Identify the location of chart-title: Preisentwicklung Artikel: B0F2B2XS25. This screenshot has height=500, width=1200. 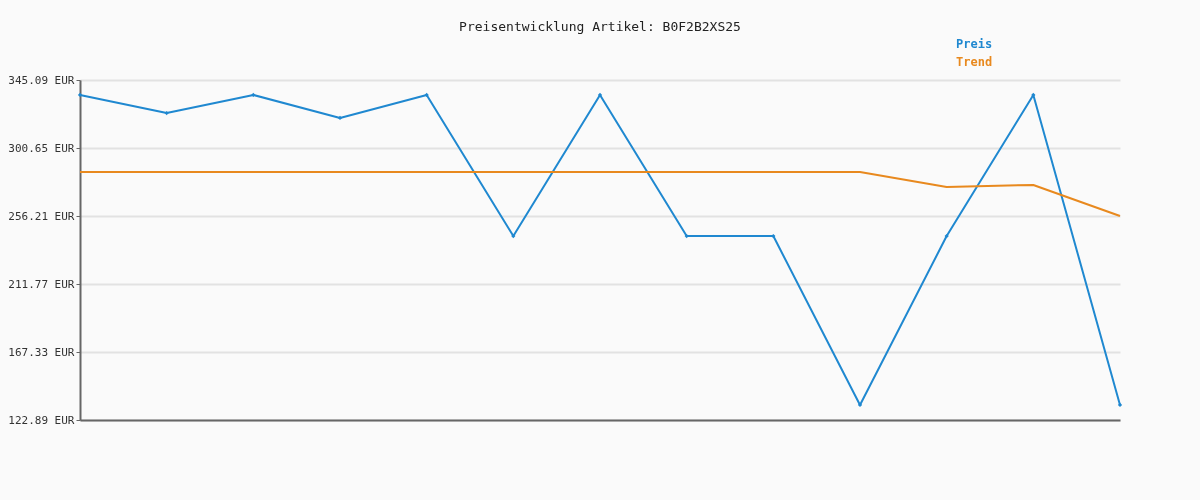
(600, 26).